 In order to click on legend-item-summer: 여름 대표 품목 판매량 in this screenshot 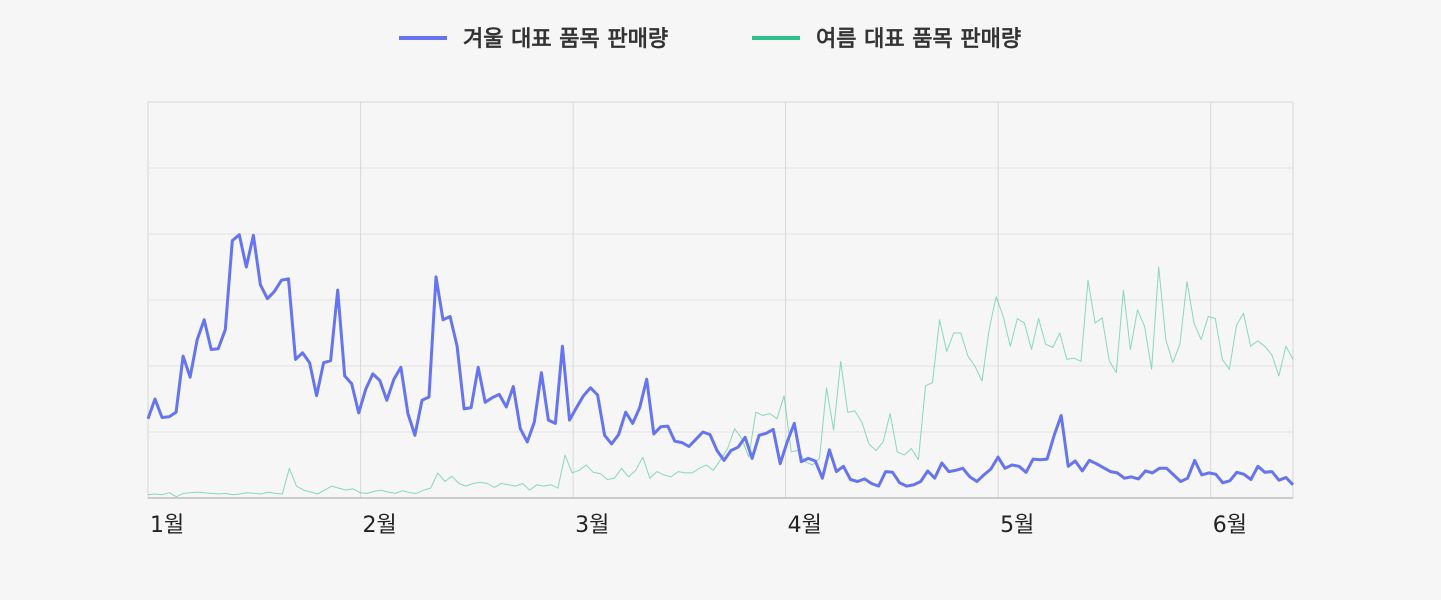, I will do `click(886, 39)`.